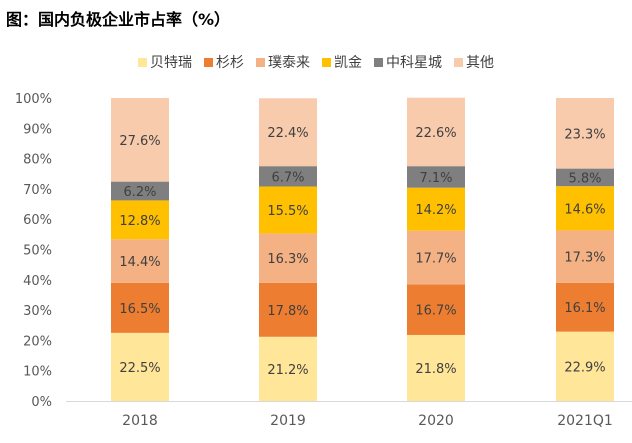  What do you see at coordinates (585, 421) in the screenshot?
I see `x-tick-label: 2021Q1` at bounding box center [585, 421].